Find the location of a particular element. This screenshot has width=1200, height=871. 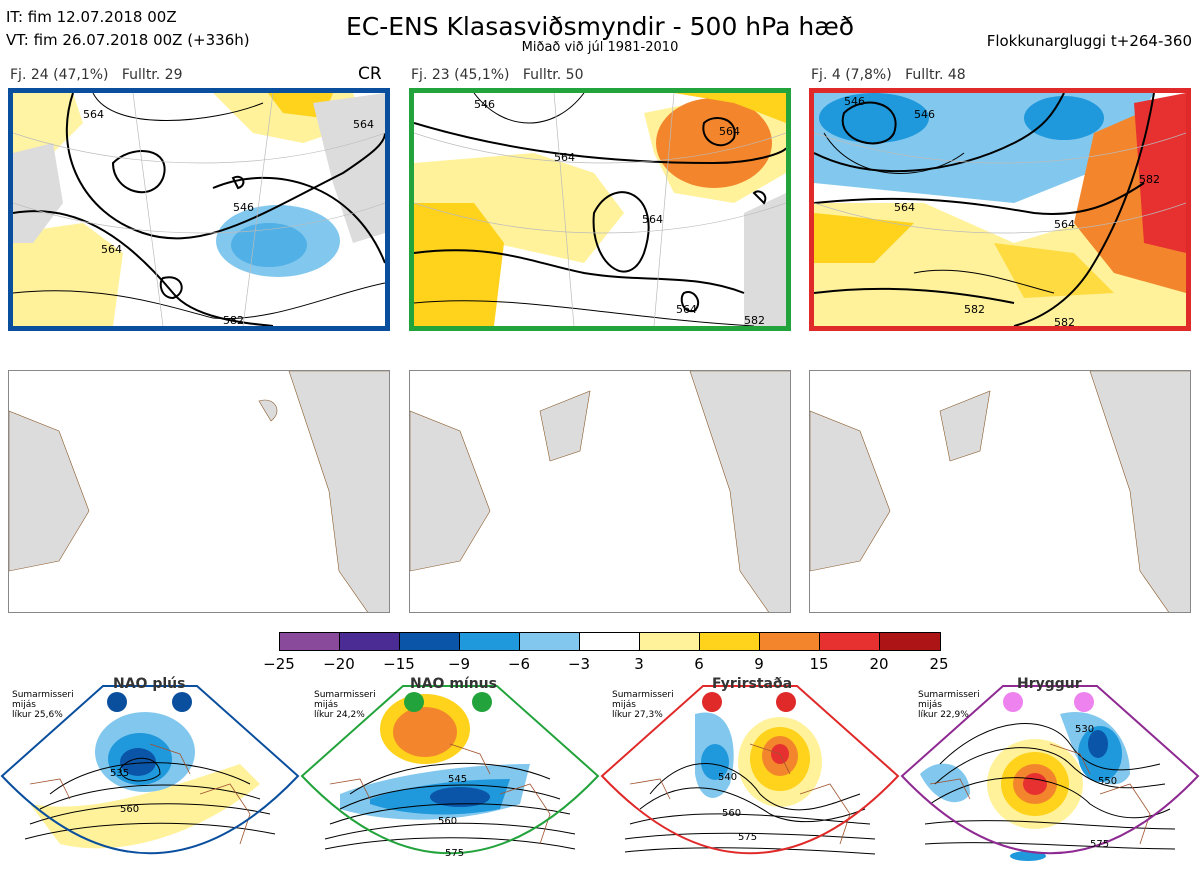

colorbar-tick: 20 is located at coordinates (879, 664).